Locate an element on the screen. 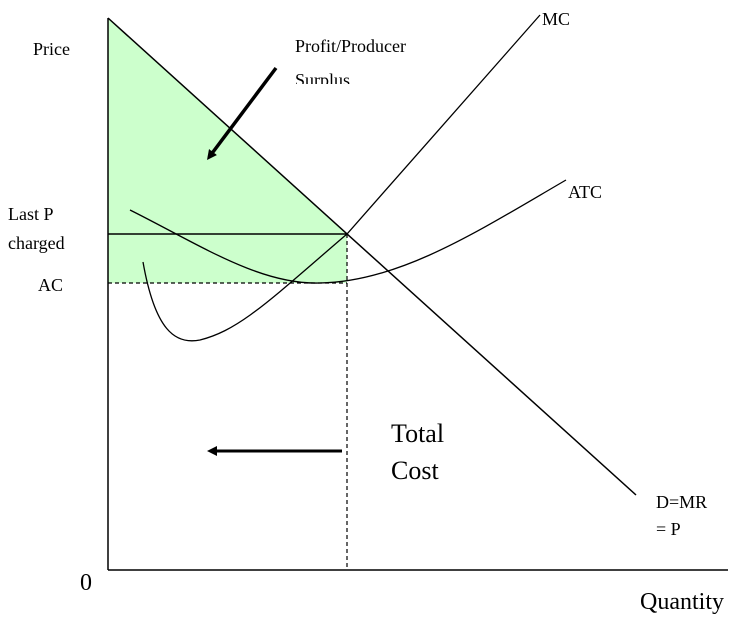 The image size is (733, 617). profit-label: Surplus is located at coordinates (322, 80).